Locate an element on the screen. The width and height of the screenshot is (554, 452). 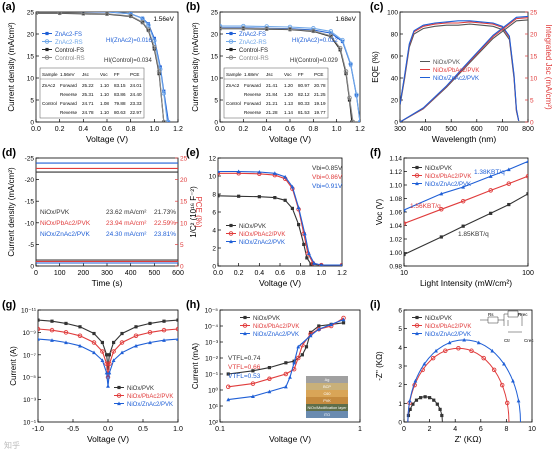
y-tick-label: 1.06 is located at coordinates (395, 213).